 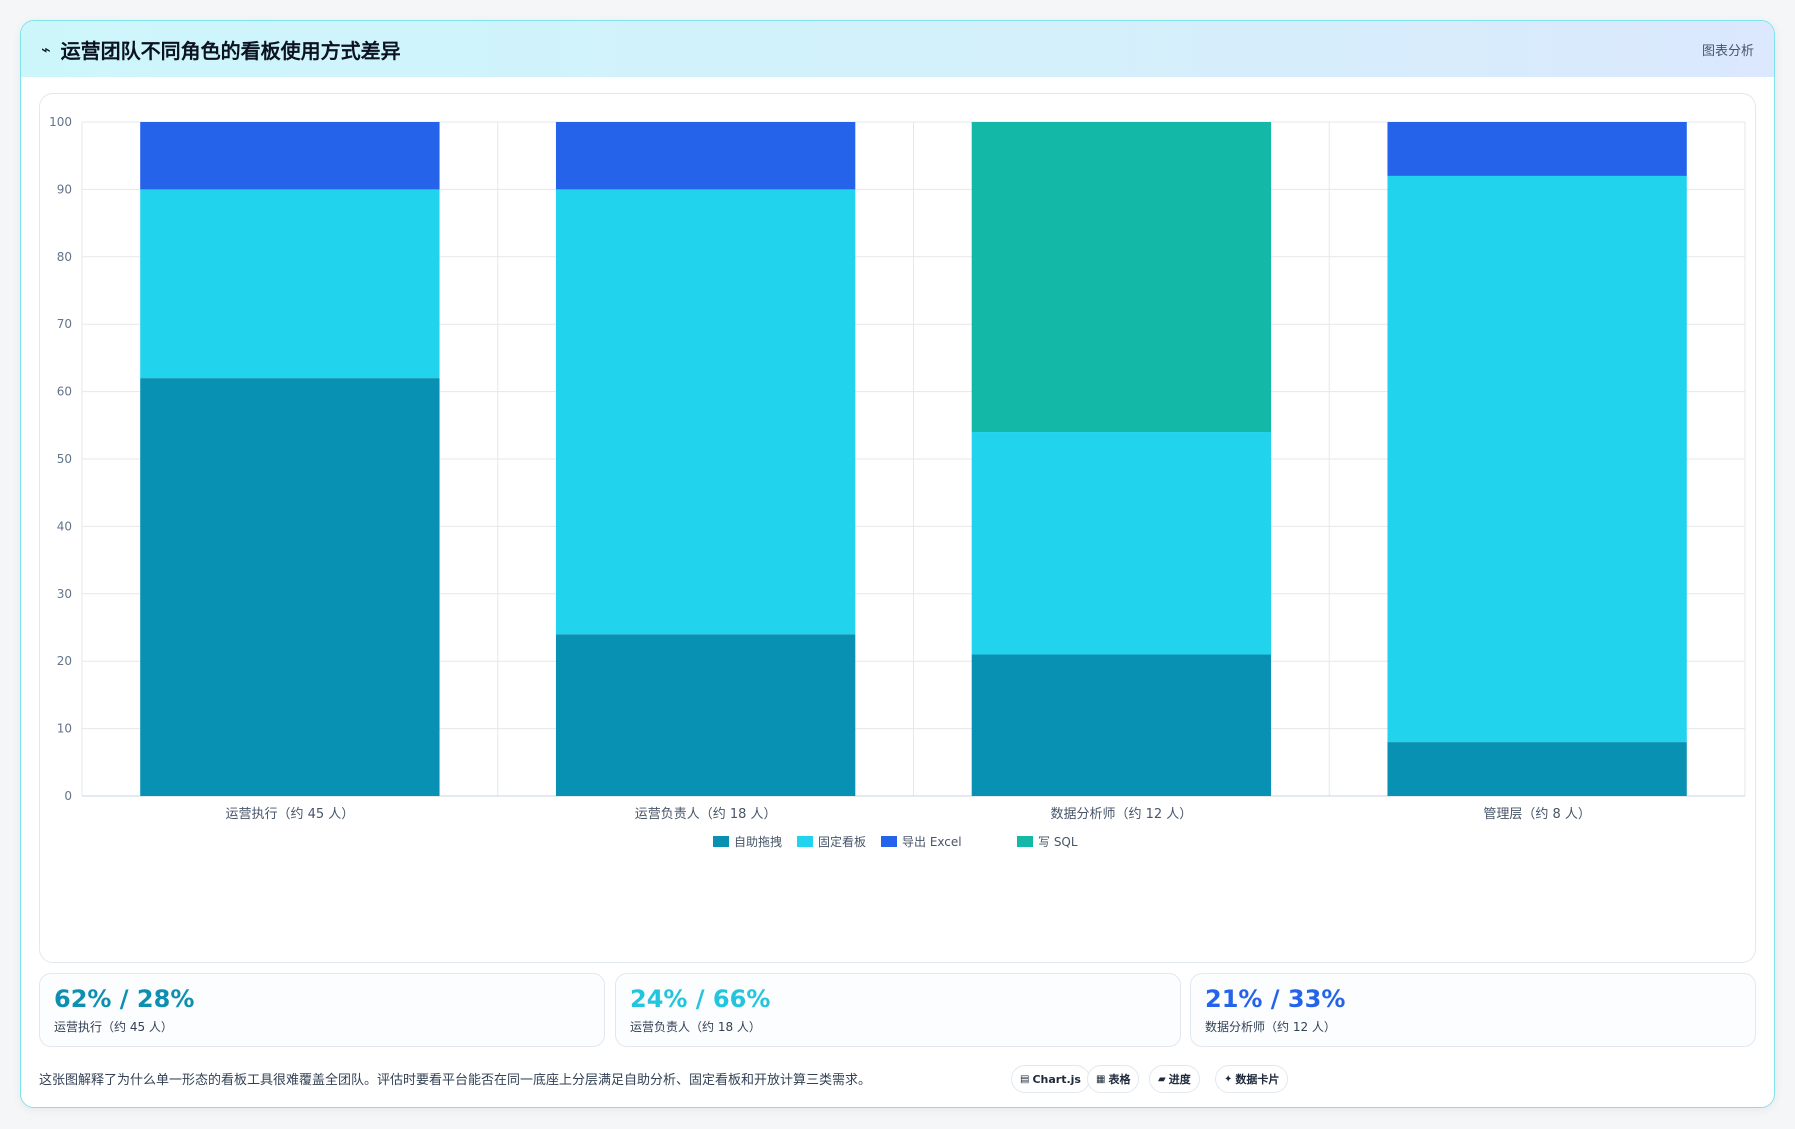 What do you see at coordinates (64, 189) in the screenshot?
I see `y-tick-label: 90` at bounding box center [64, 189].